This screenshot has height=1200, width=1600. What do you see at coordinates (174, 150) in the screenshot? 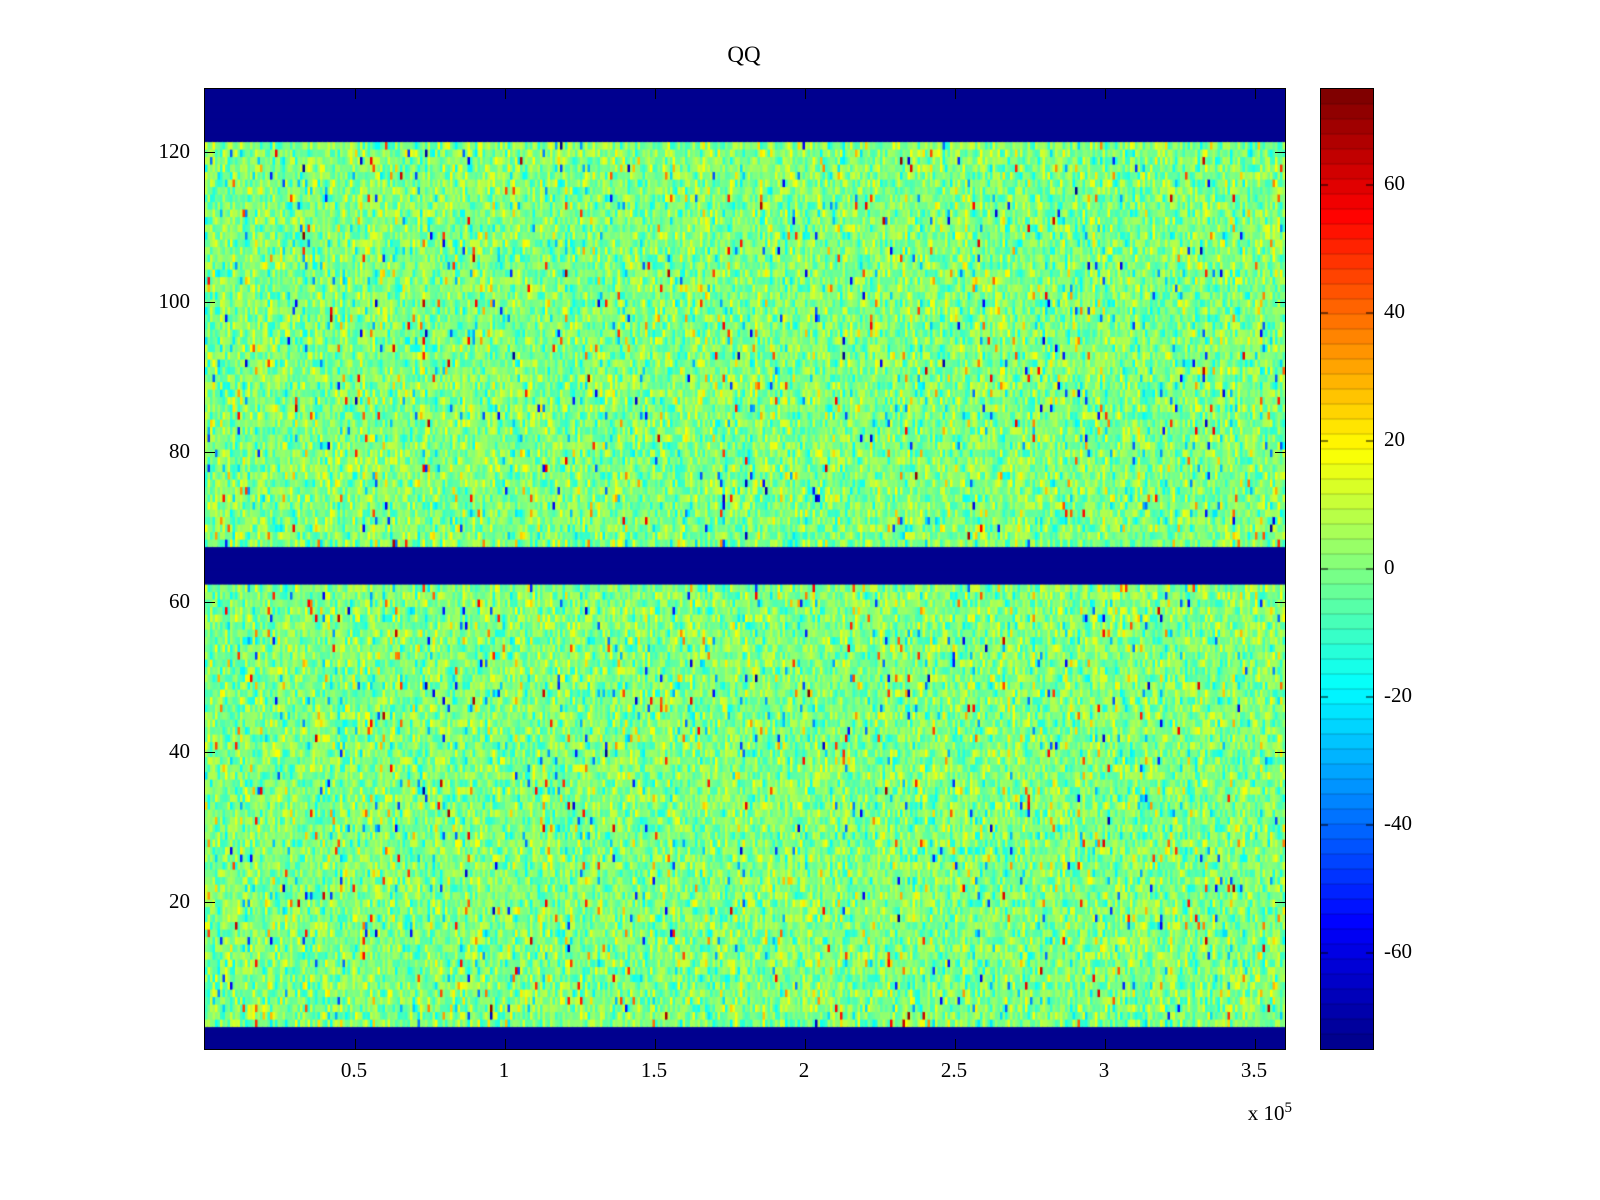
I see `y-tick-label: 120` at bounding box center [174, 150].